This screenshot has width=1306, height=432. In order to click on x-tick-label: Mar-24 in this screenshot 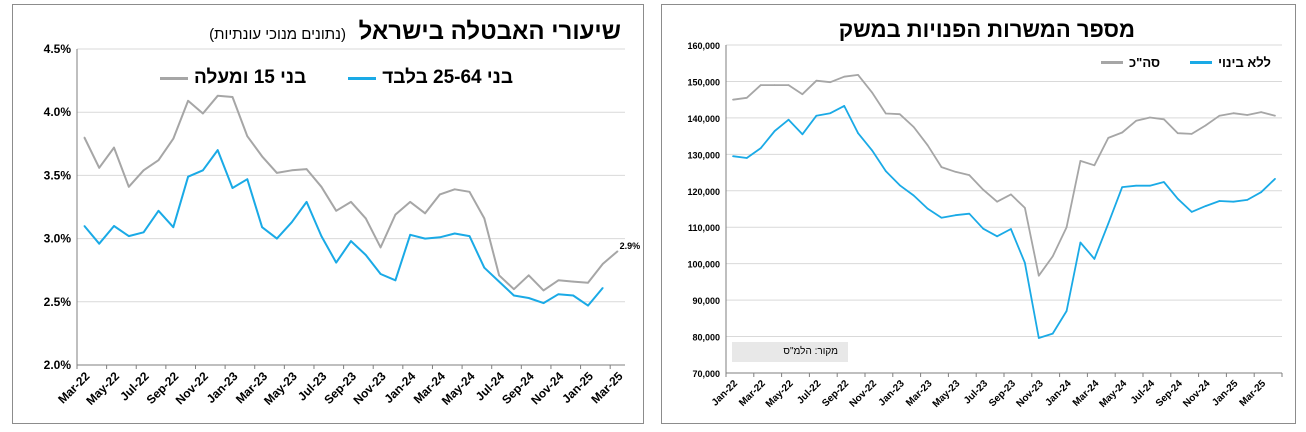, I will do `click(1086, 393)`.